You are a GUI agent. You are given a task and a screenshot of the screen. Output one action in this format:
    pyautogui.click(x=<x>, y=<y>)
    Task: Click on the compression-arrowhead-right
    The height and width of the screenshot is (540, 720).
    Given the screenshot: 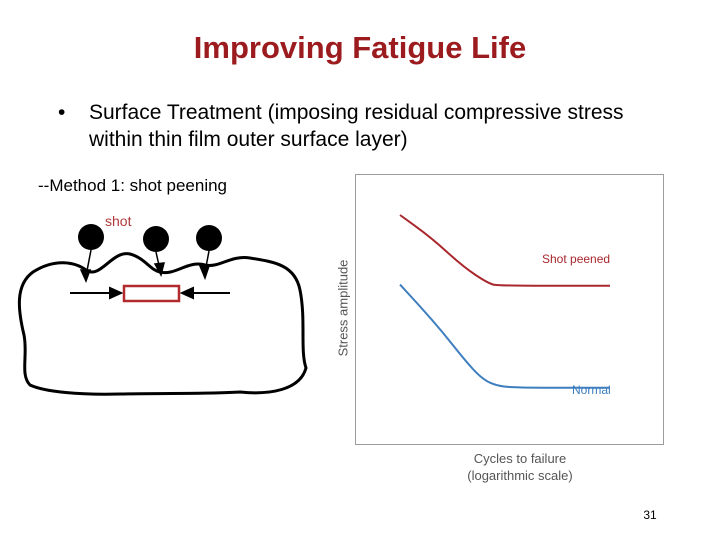 What is the action you would take?
    pyautogui.click(x=186, y=293)
    